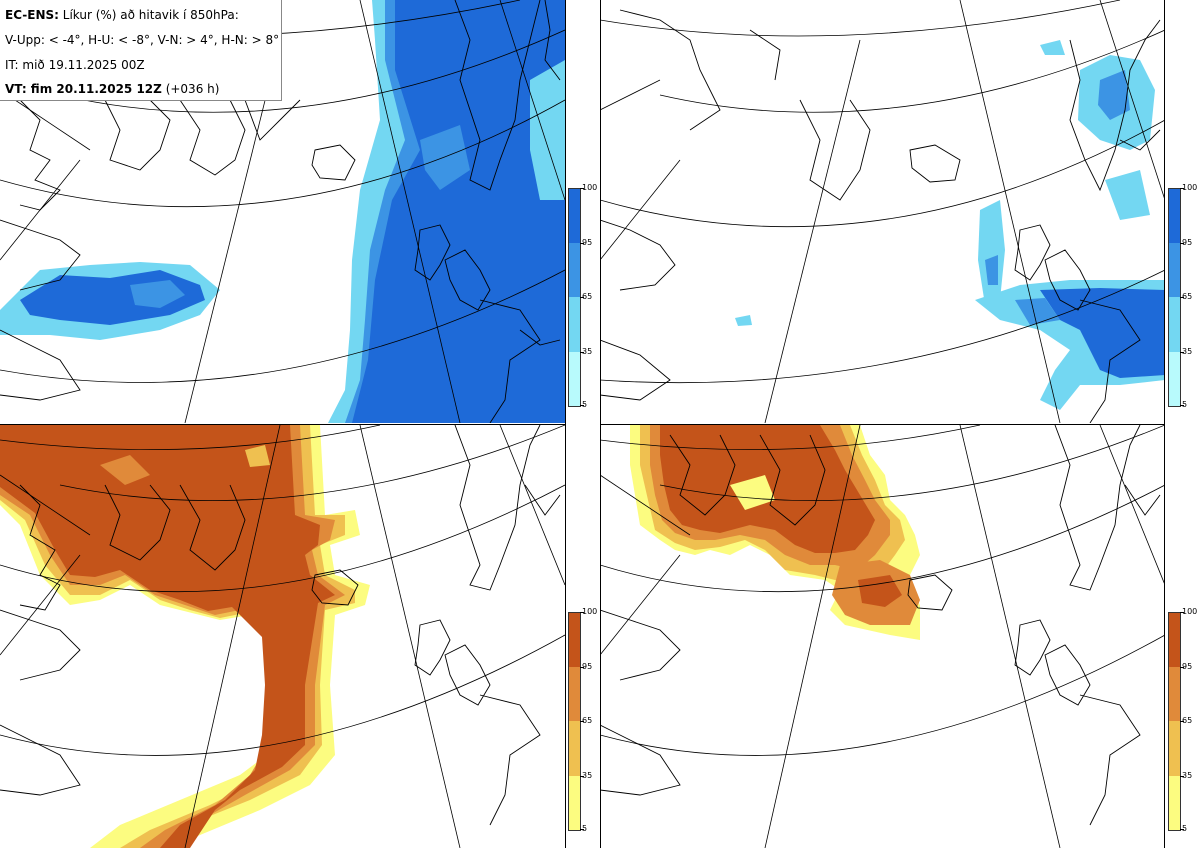 The image size is (1200, 848). I want to click on separator-left, so click(565, 424).